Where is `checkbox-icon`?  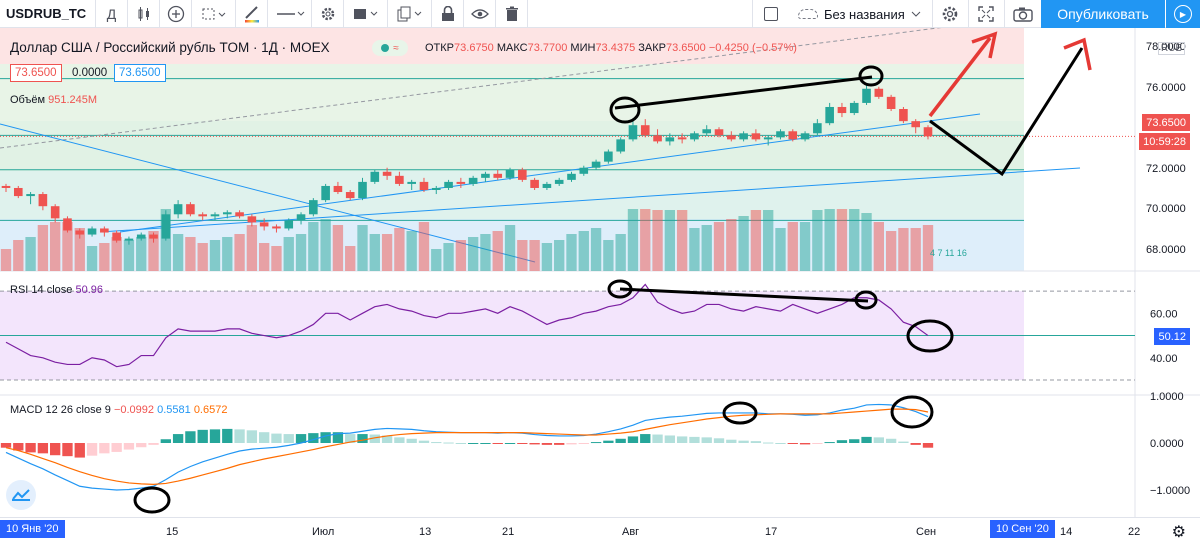 checkbox-icon is located at coordinates (770, 14).